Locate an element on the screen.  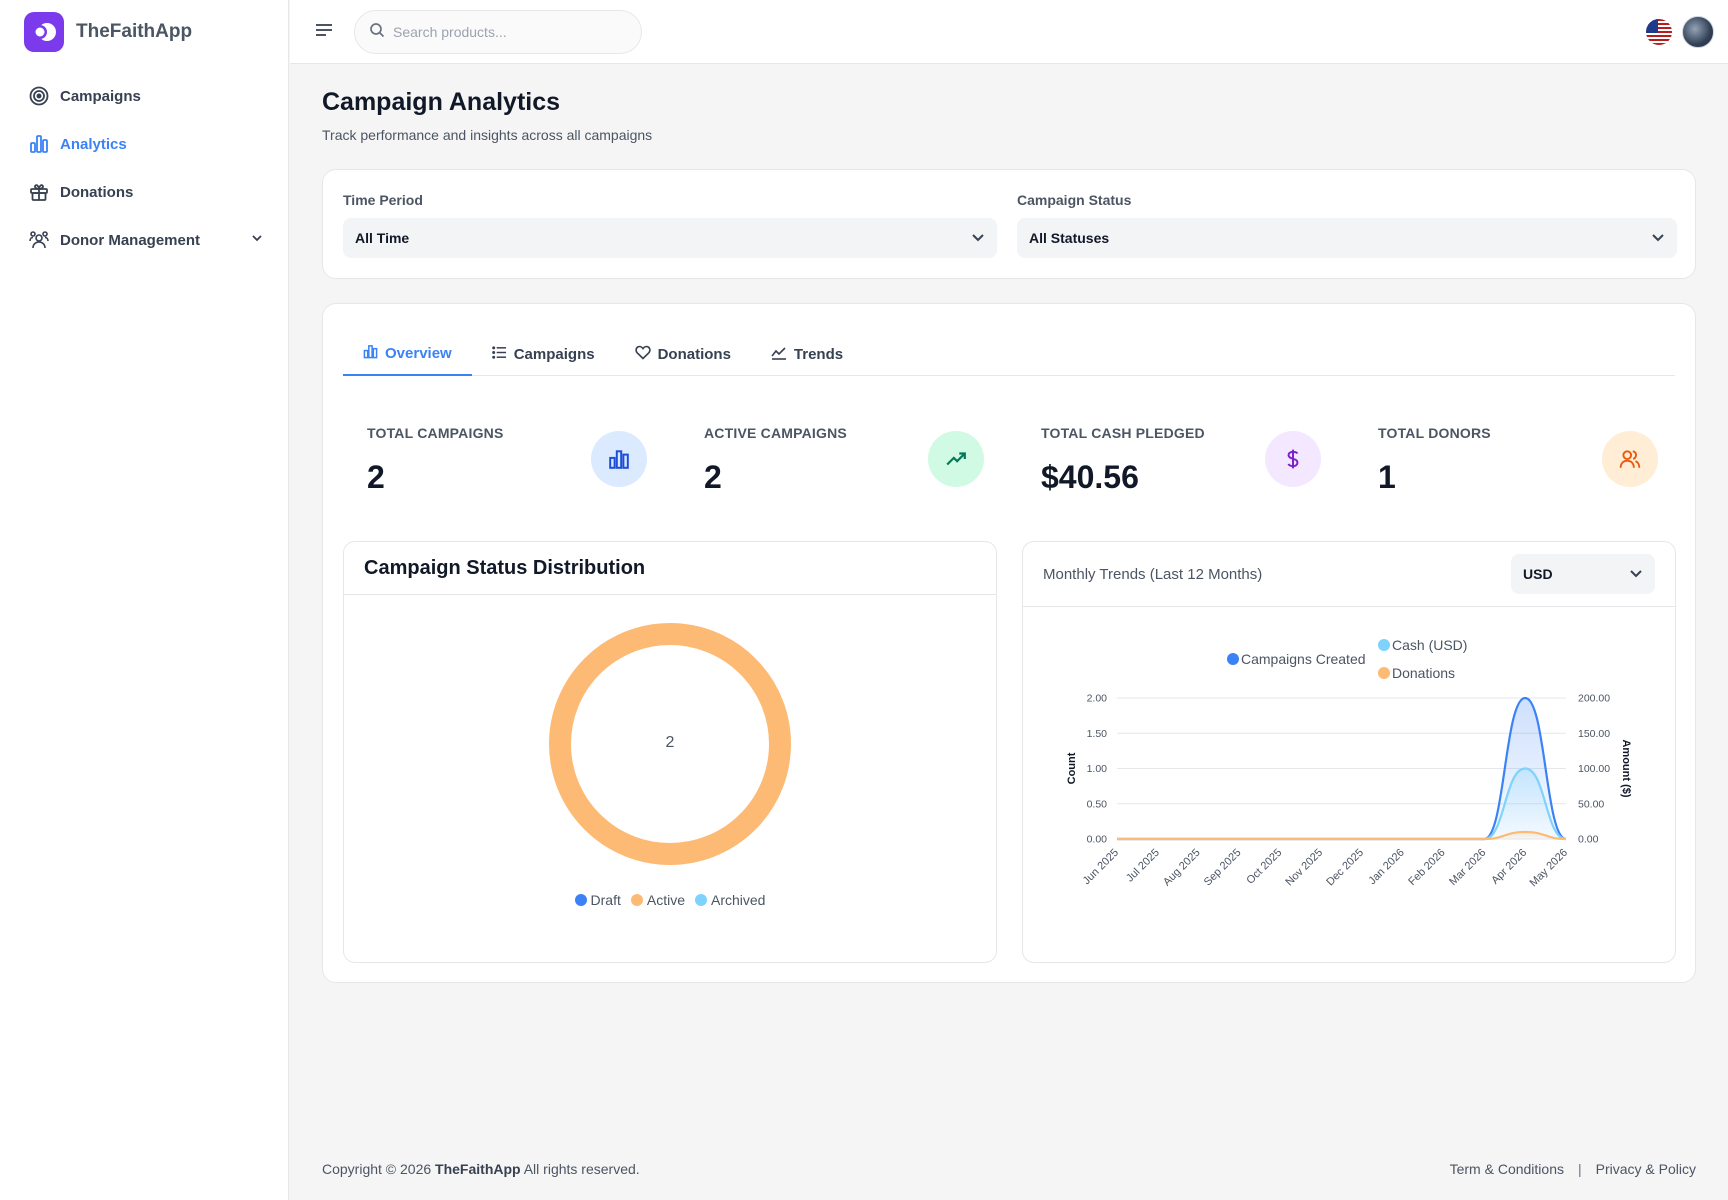
legend-item-draft: Draft is located at coordinates (597, 900).